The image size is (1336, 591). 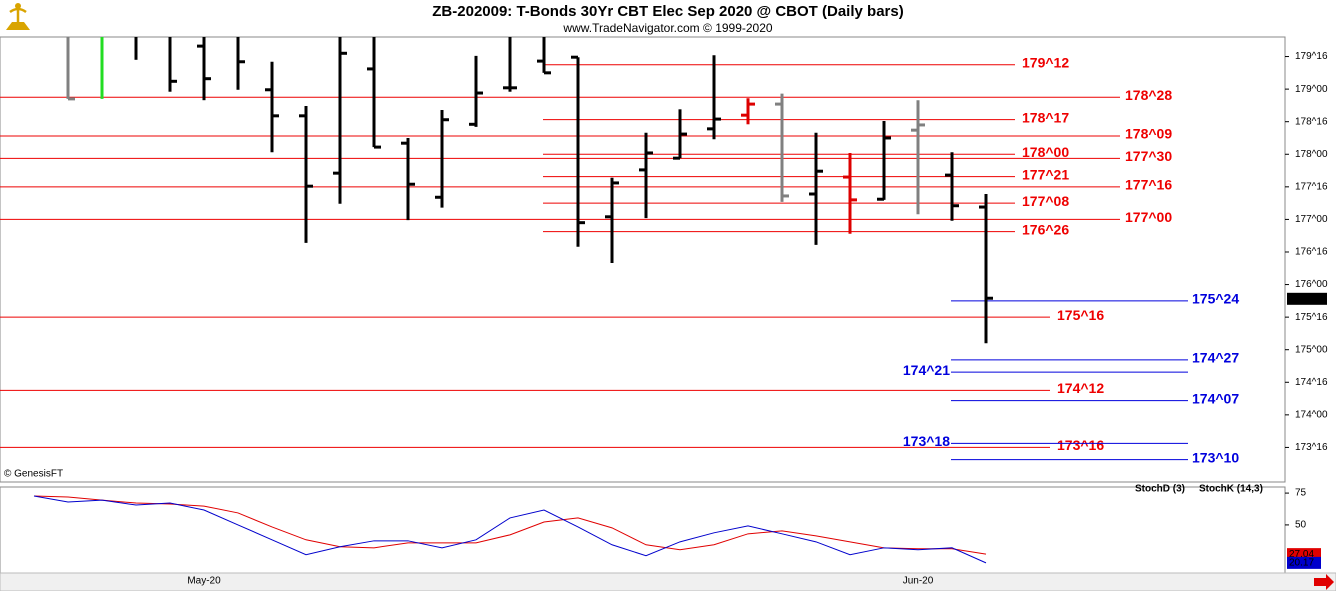 I want to click on y-tick-label: 175^00, so click(x=1311, y=349).